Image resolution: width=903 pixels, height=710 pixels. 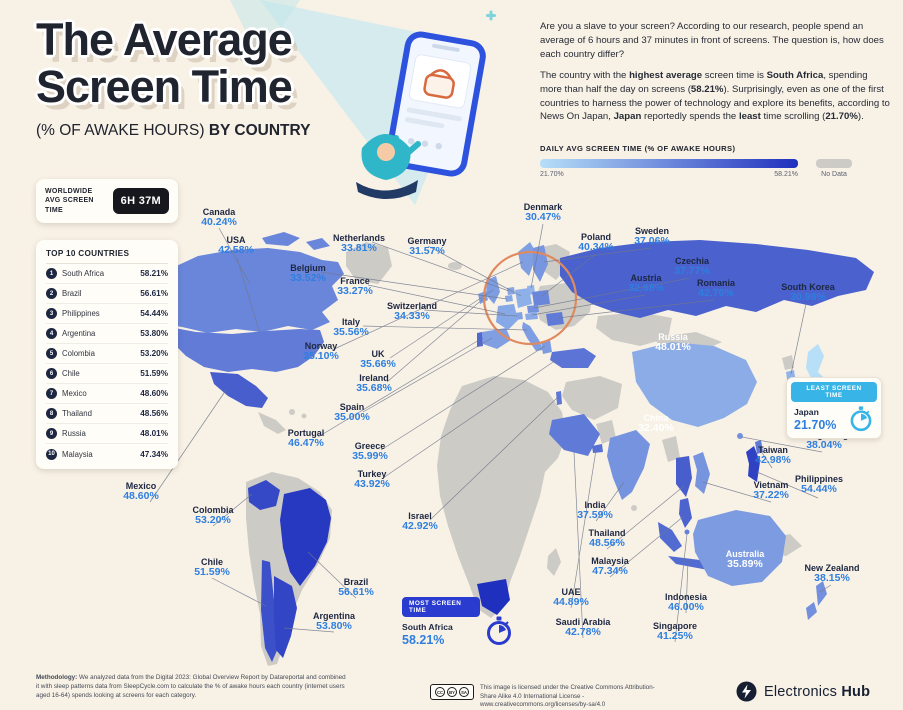 I want to click on map-label-israel: Israel 42.92%, so click(x=420, y=522).